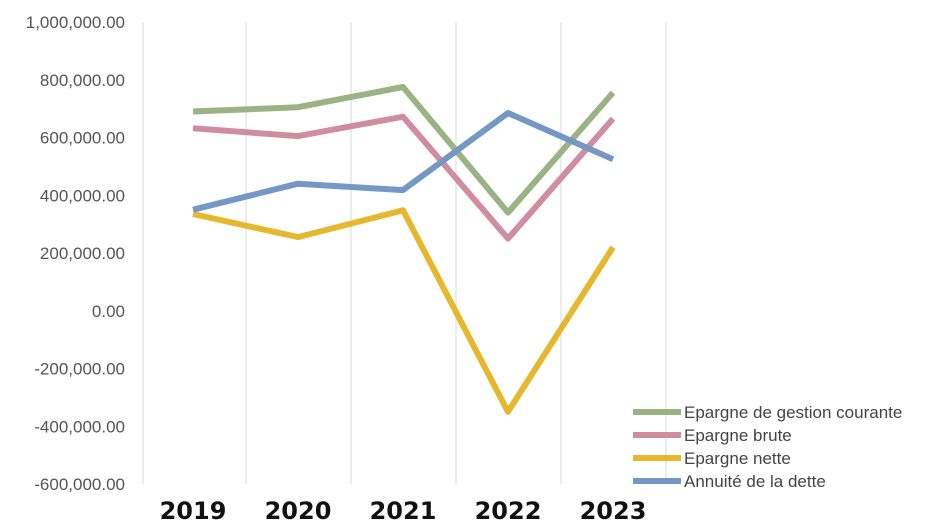 This screenshot has width=931, height=521. Describe the element at coordinates (75, 22) in the screenshot. I see `y-tick-label: 1,000,000.00` at that location.